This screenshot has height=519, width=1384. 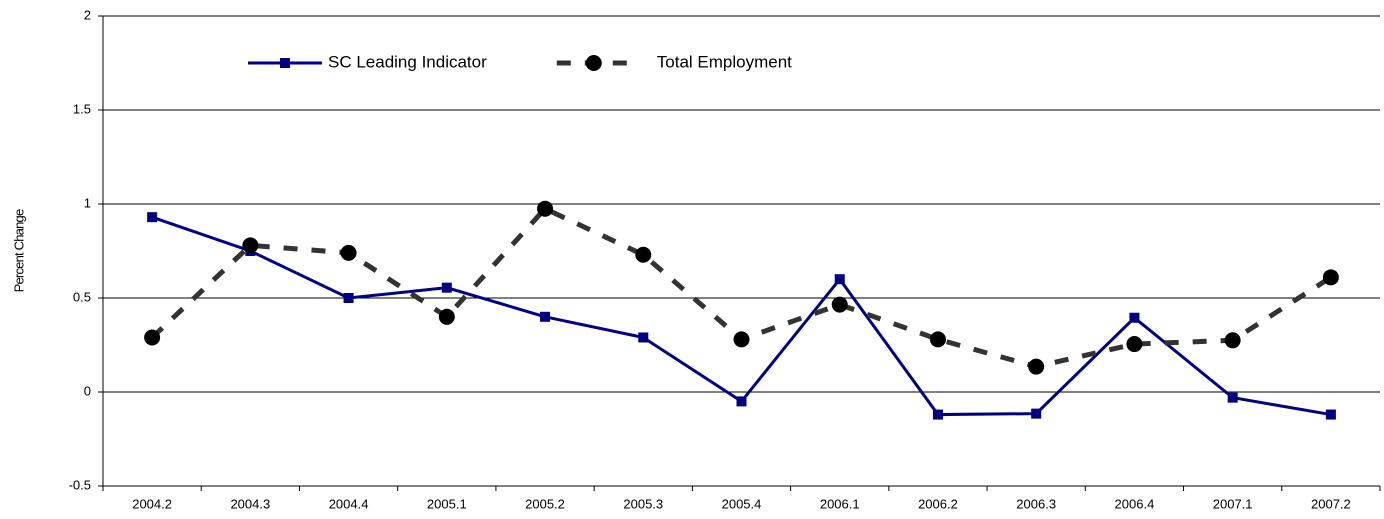 What do you see at coordinates (18, 250) in the screenshot?
I see `y-axis-label: Percent Change` at bounding box center [18, 250].